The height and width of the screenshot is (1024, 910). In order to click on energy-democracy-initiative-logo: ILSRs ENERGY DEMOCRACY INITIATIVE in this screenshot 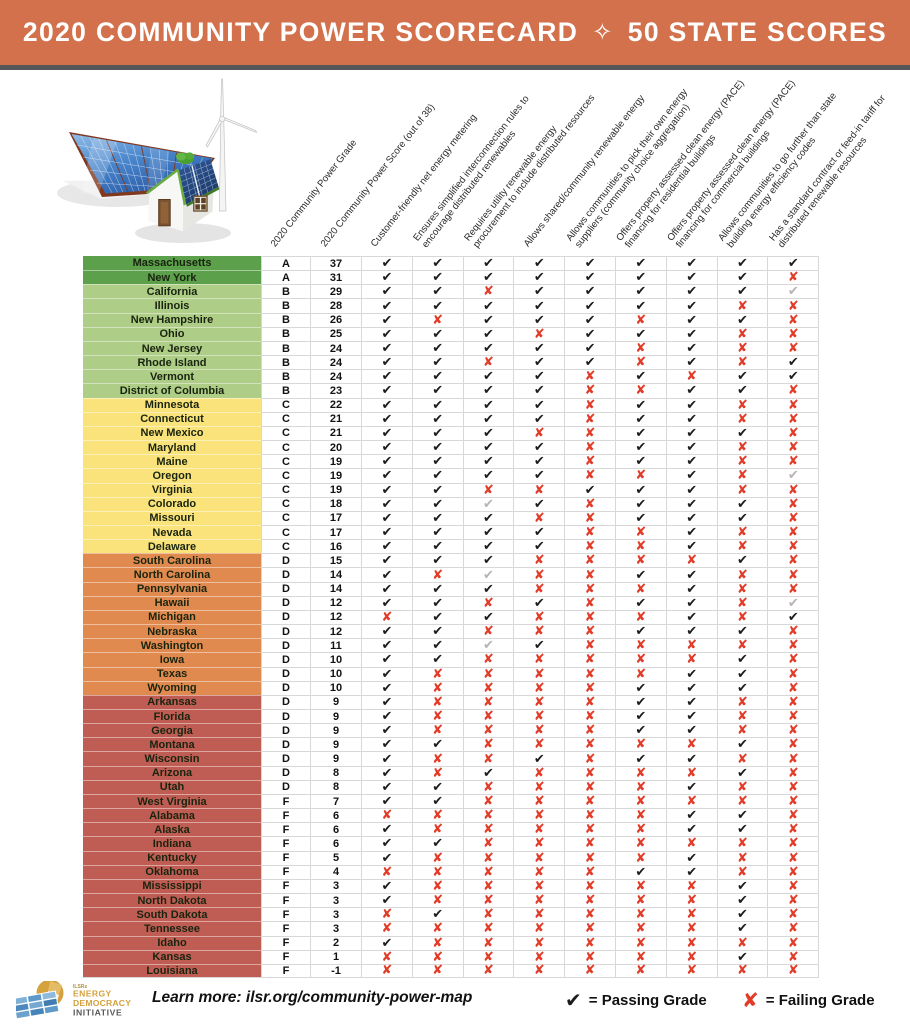, I will do `click(73, 1000)`.